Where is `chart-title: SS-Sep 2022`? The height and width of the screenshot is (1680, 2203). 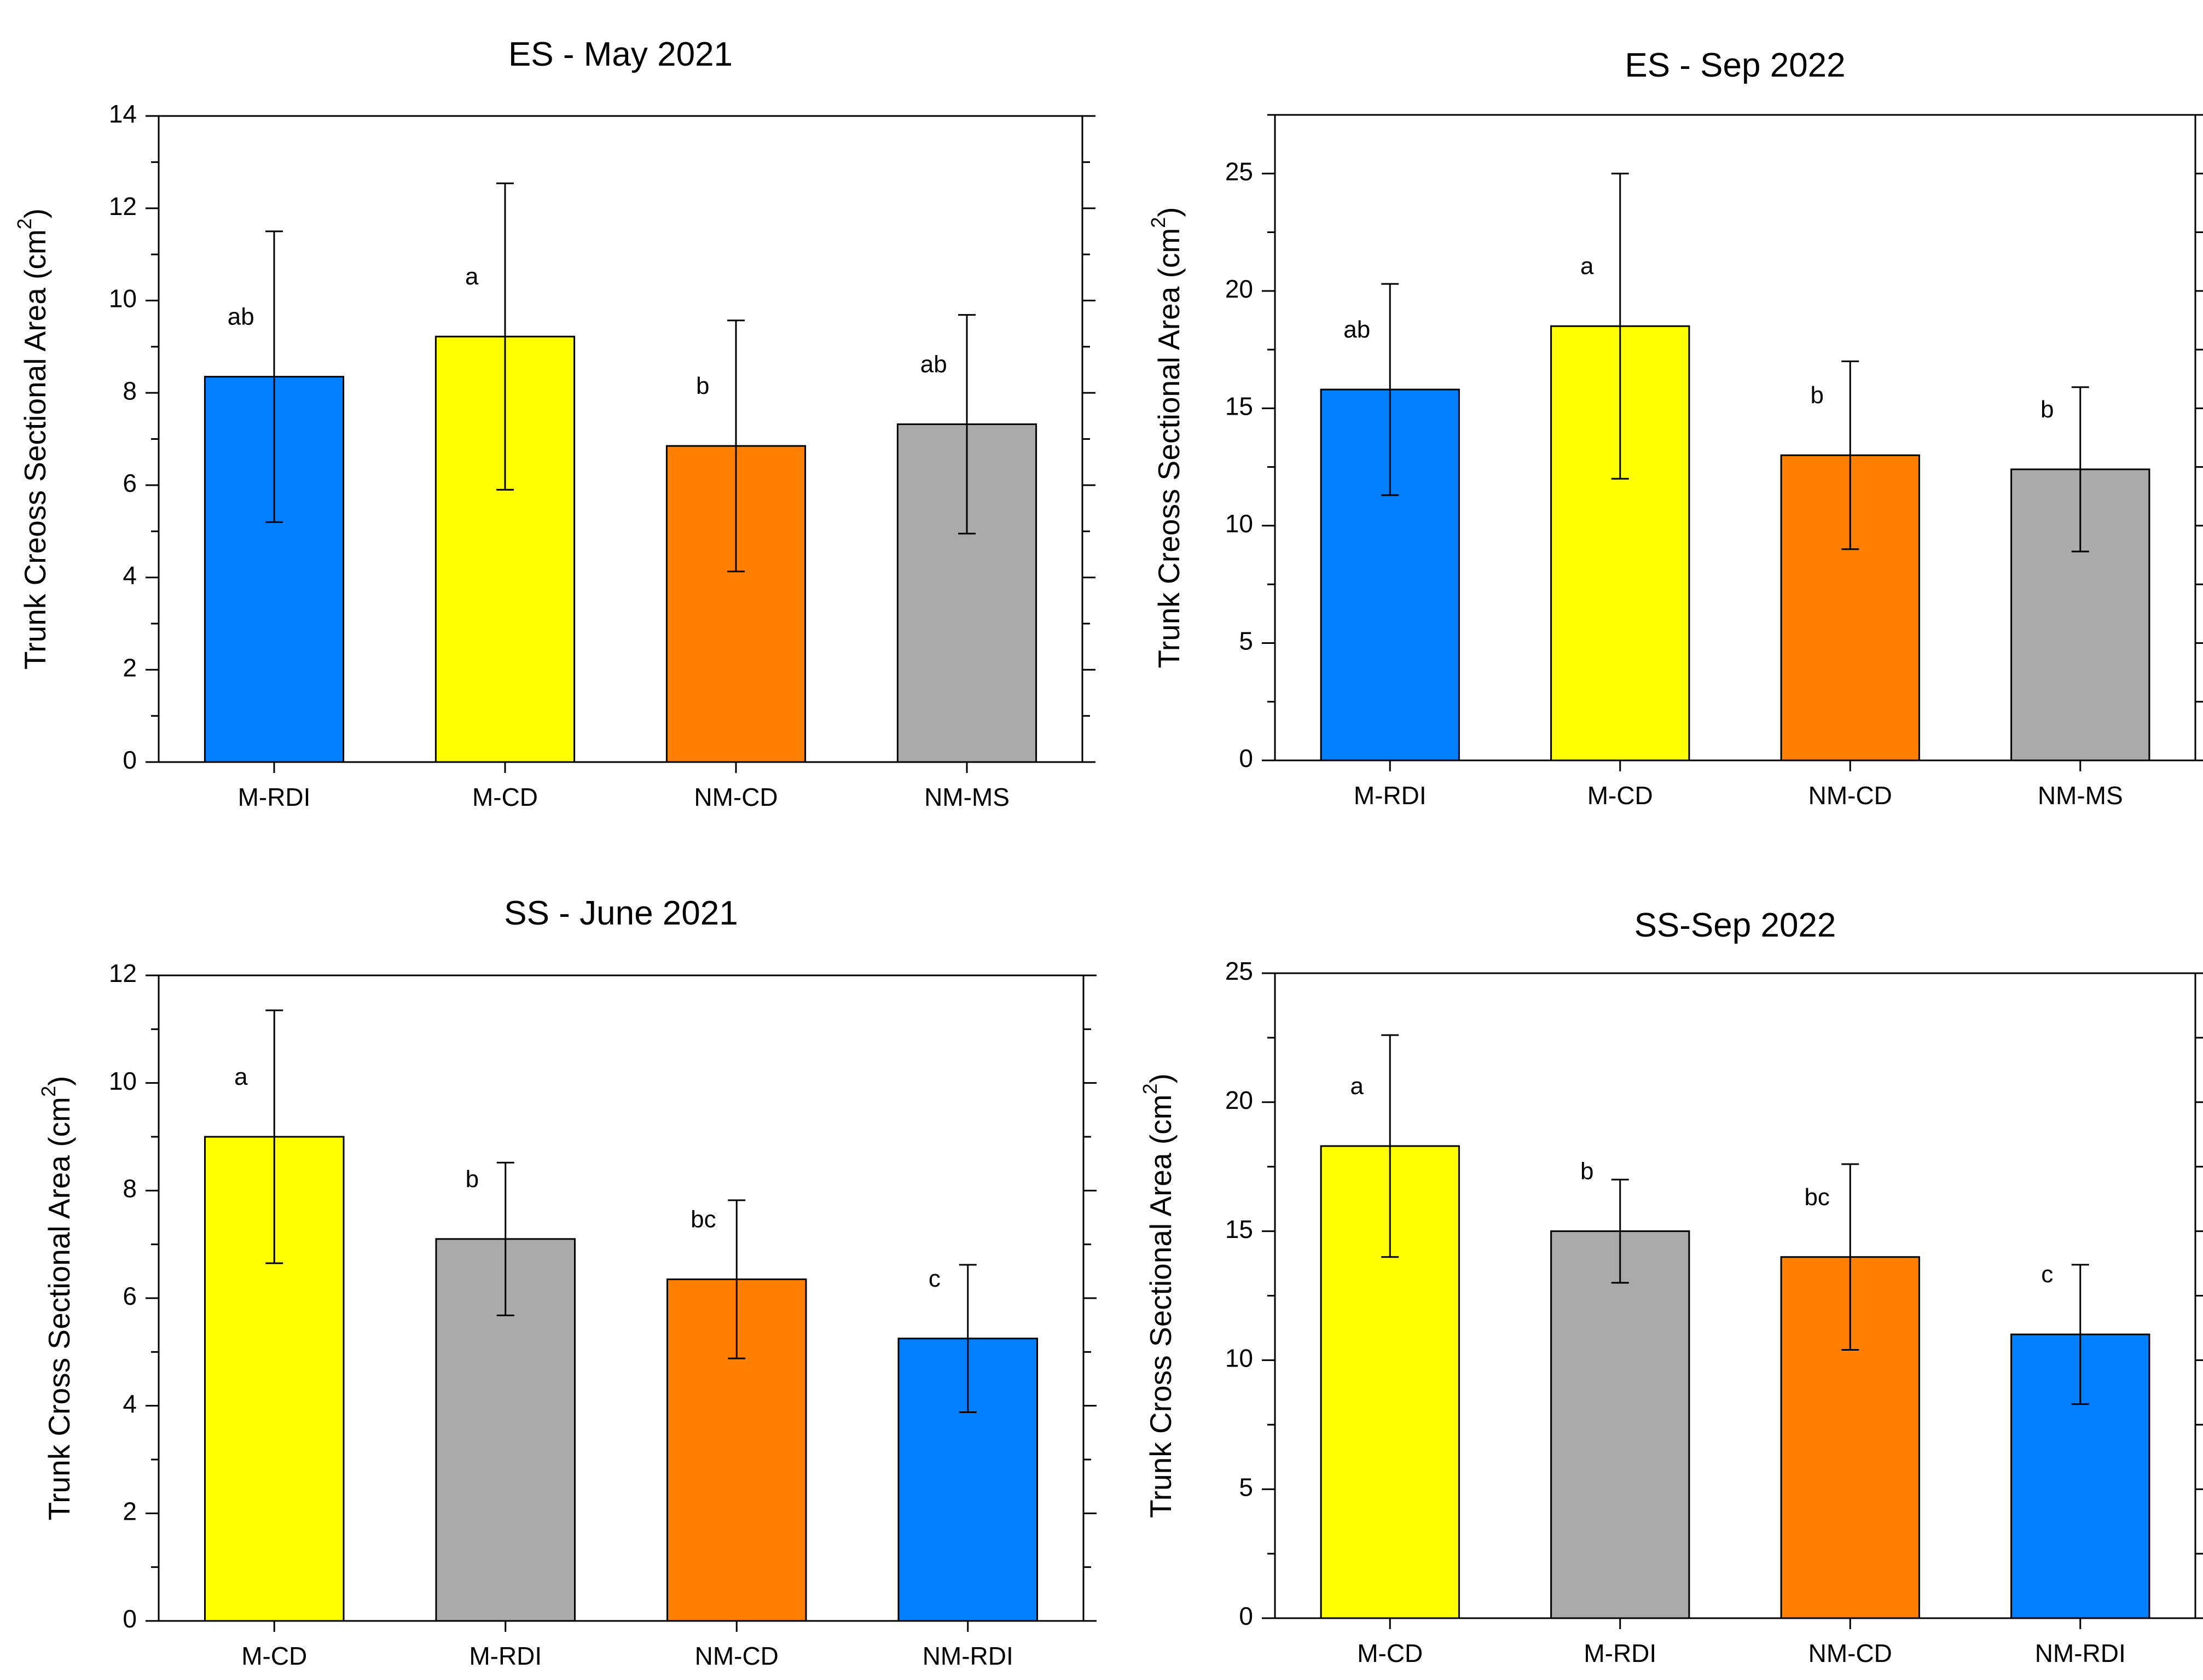 chart-title: SS-Sep 2022 is located at coordinates (1735, 925).